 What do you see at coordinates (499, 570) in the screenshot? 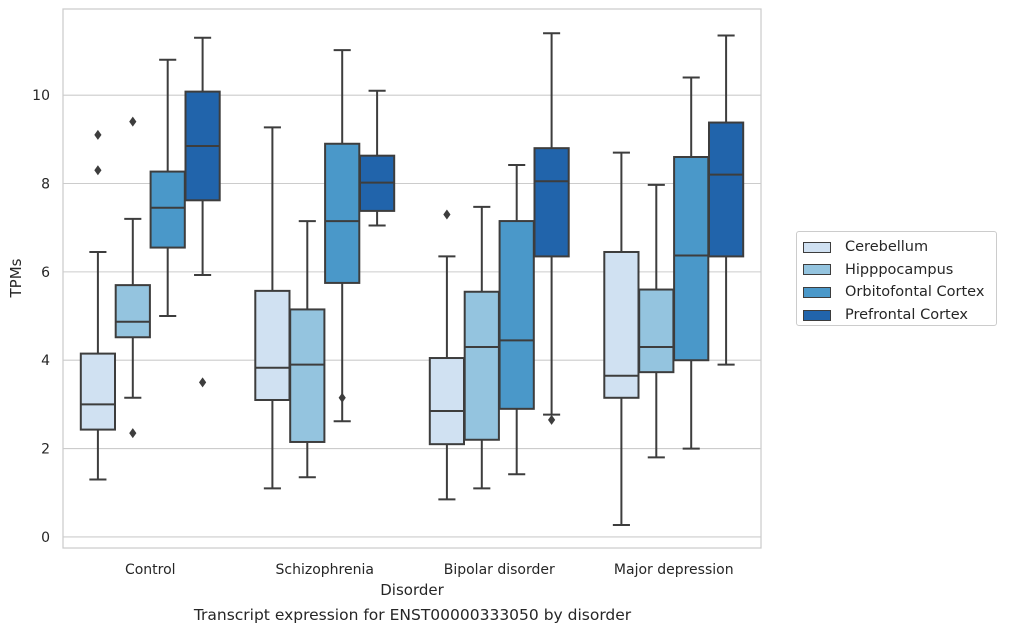
I see `x-tick-label: Bipolar disorder` at bounding box center [499, 570].